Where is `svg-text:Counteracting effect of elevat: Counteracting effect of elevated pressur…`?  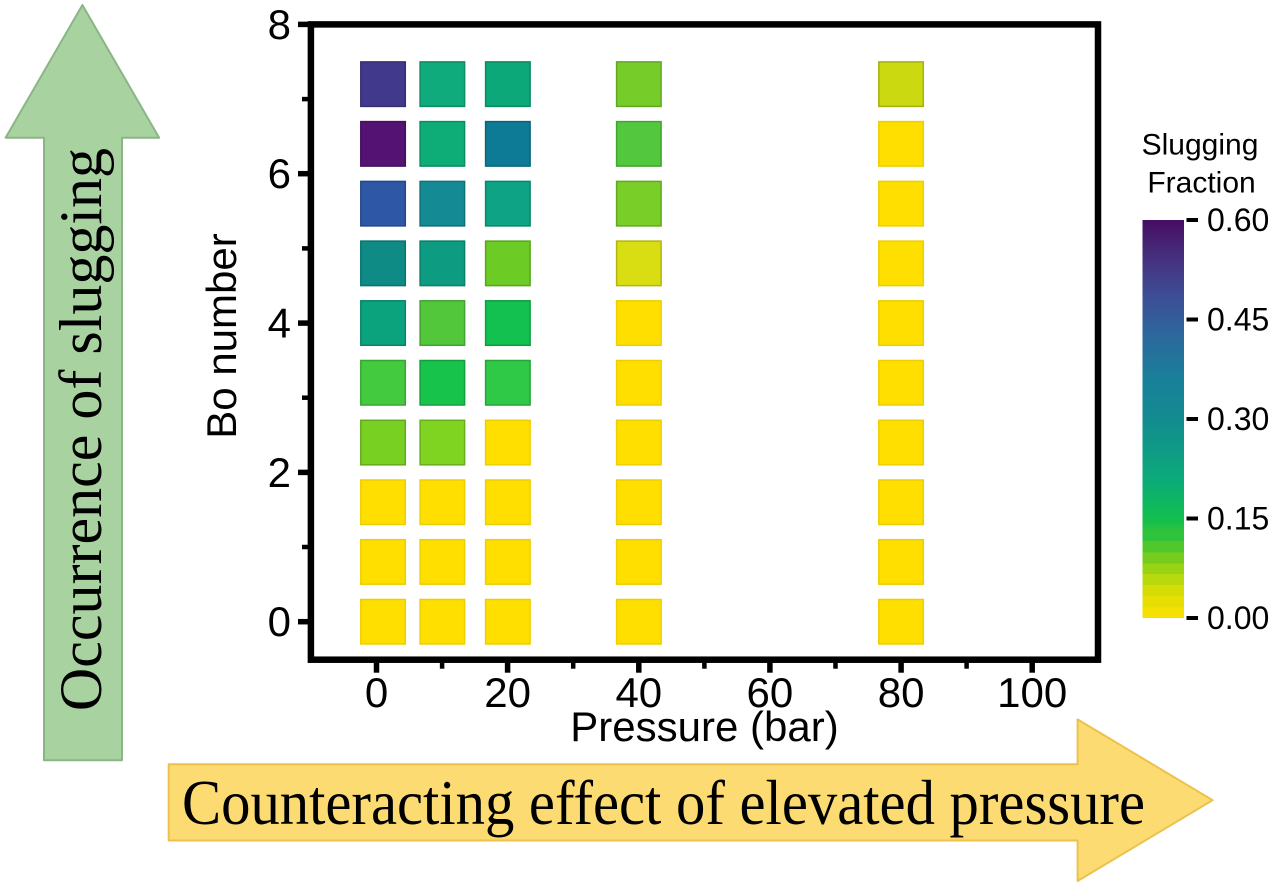
svg-text:Counteracting effect of elevat: Counteracting effect of elevated pressur… is located at coordinates (663, 803).